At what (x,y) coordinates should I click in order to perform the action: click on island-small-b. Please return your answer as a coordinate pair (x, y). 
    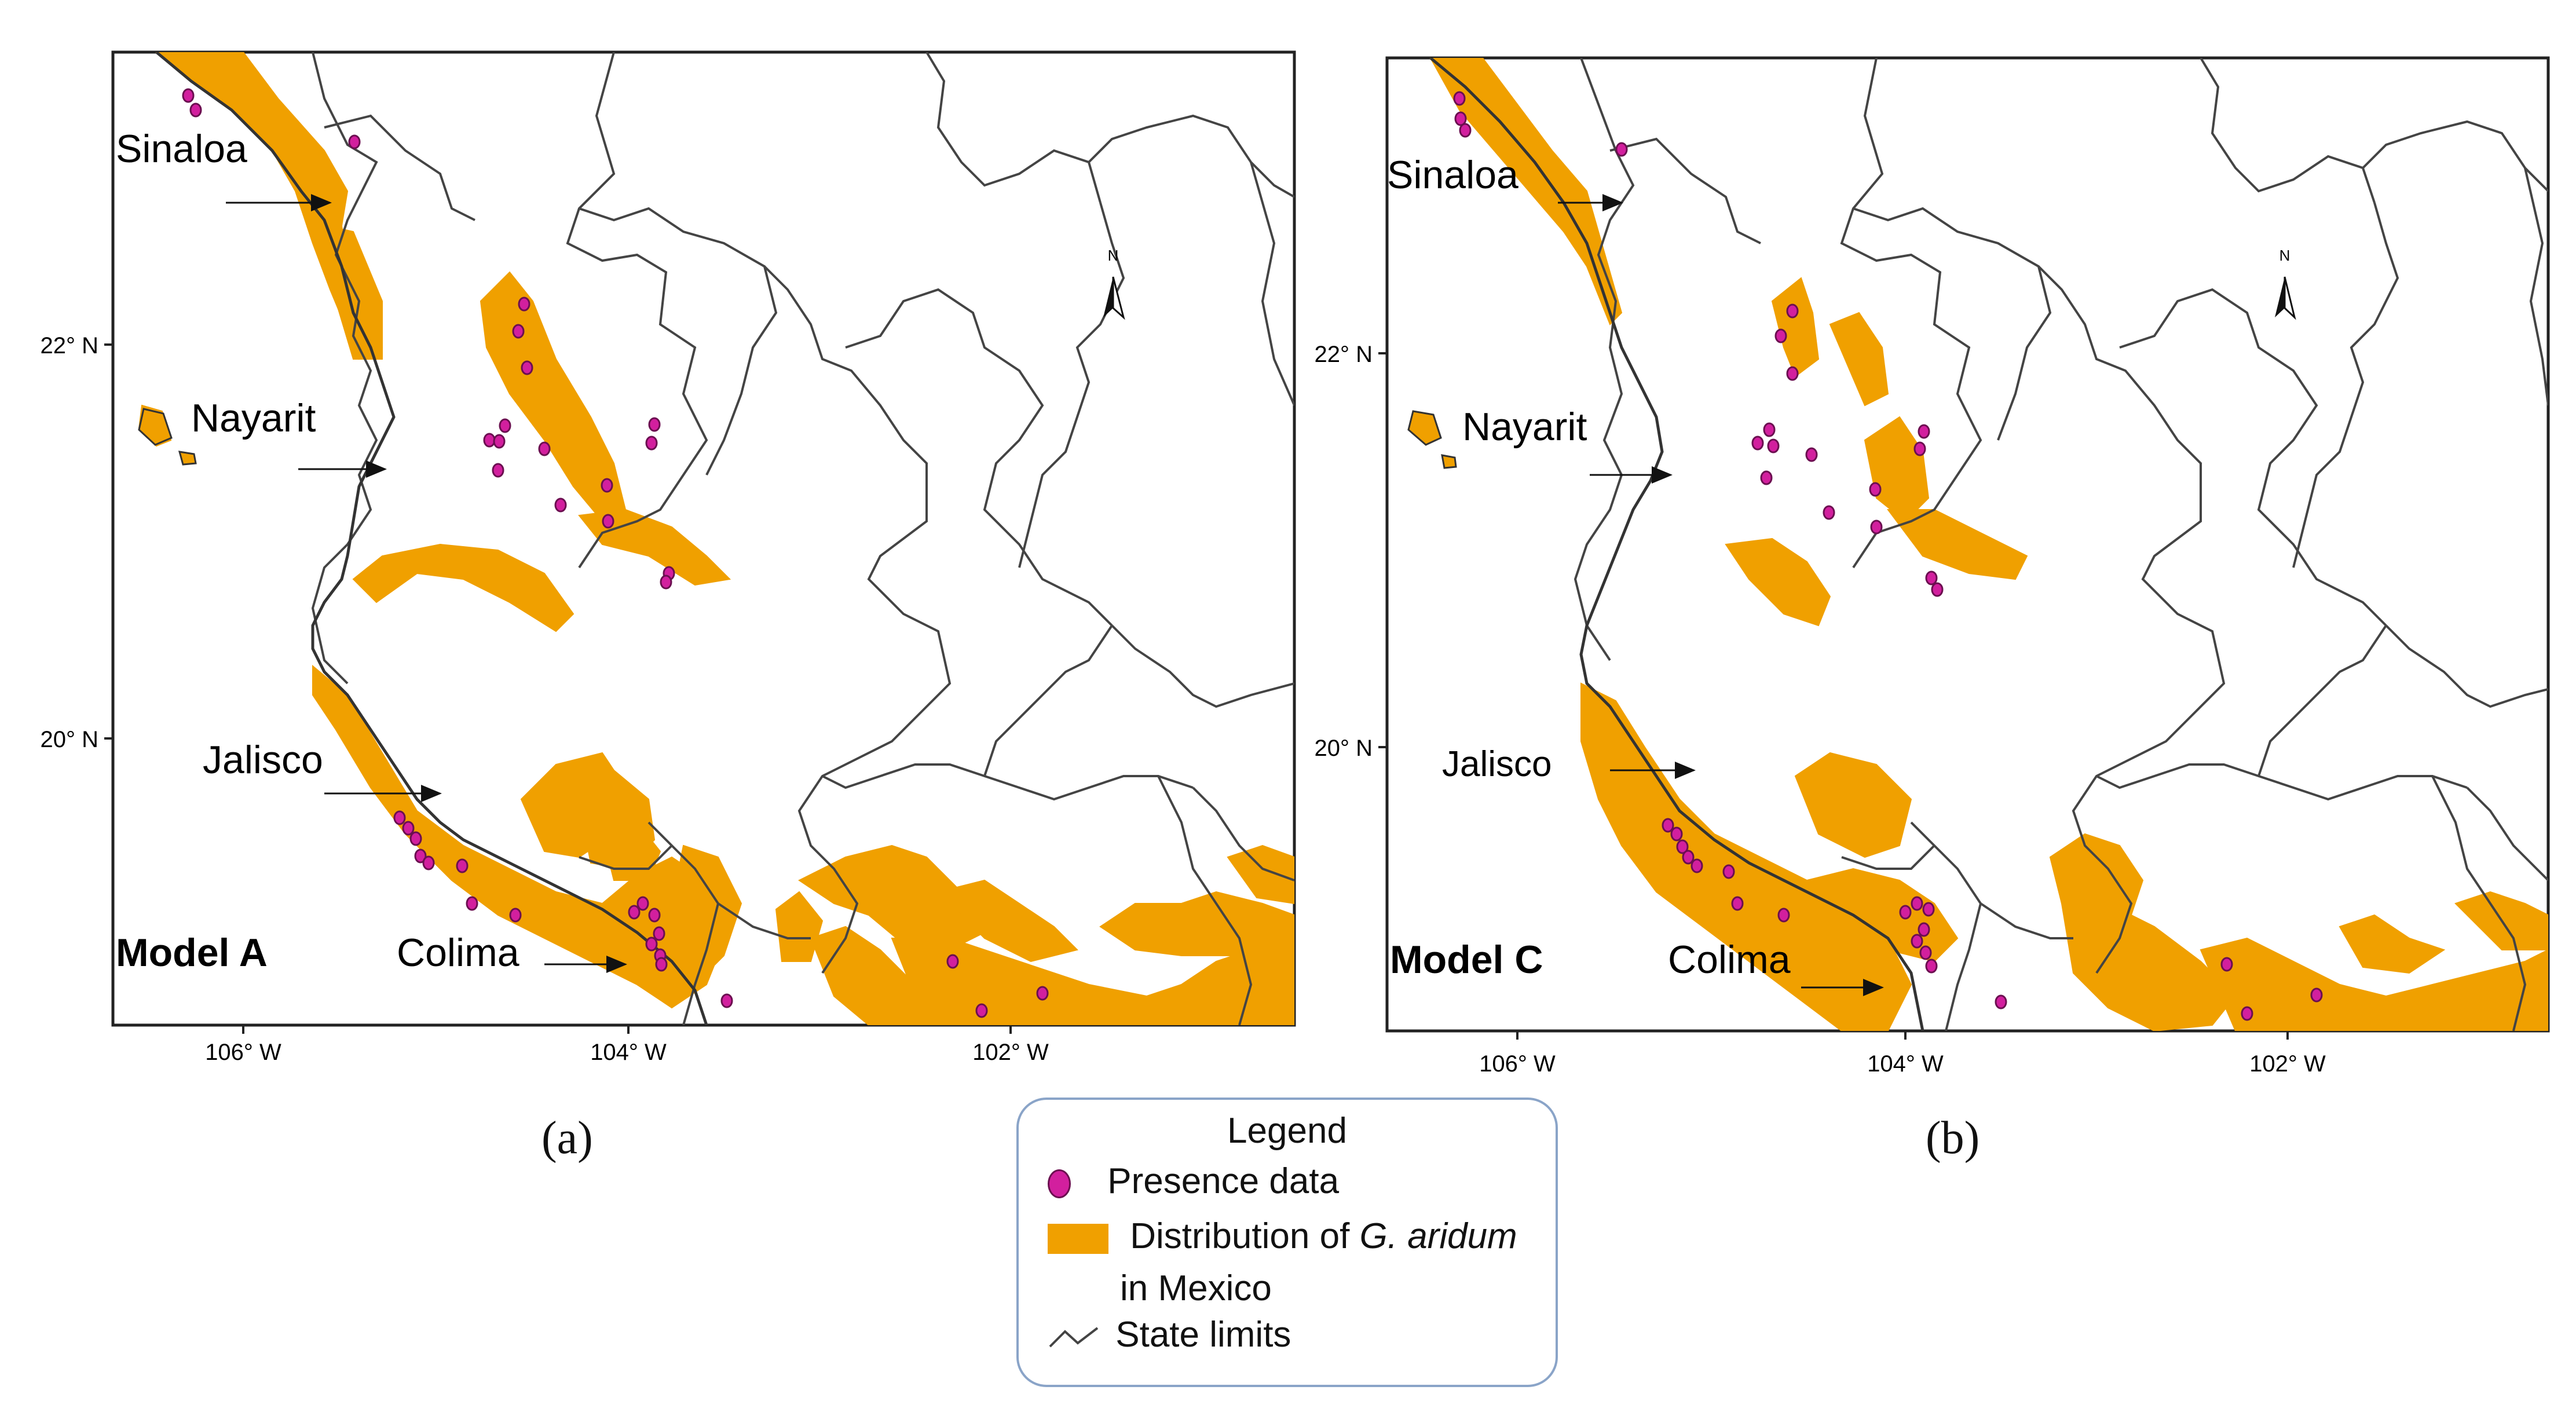
    Looking at the image, I should click on (1449, 461).